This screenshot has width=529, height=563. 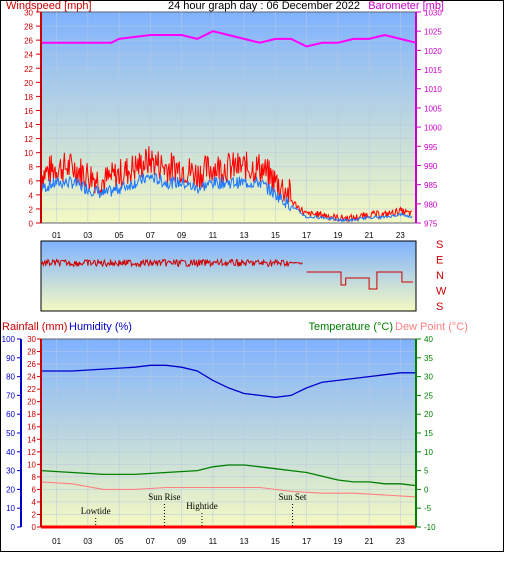 I want to click on humidity-axis-label: Humidity (%), so click(x=100, y=327).